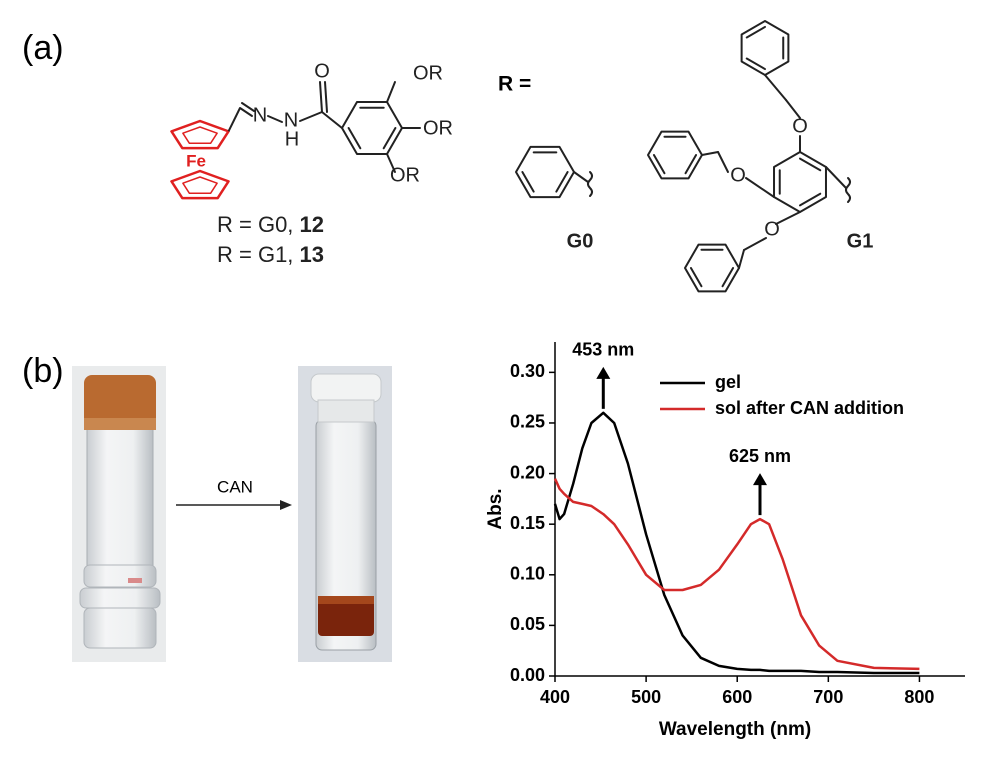 Image resolution: width=1000 pixels, height=767 pixels. I want to click on y-axis-label: Abs., so click(495, 508).